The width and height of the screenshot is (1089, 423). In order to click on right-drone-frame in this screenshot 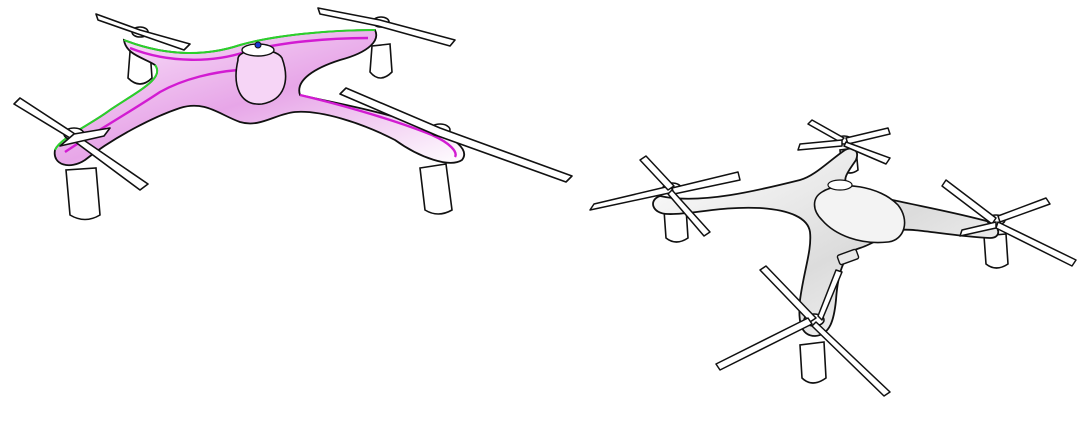, I will do `click(826, 242)`.